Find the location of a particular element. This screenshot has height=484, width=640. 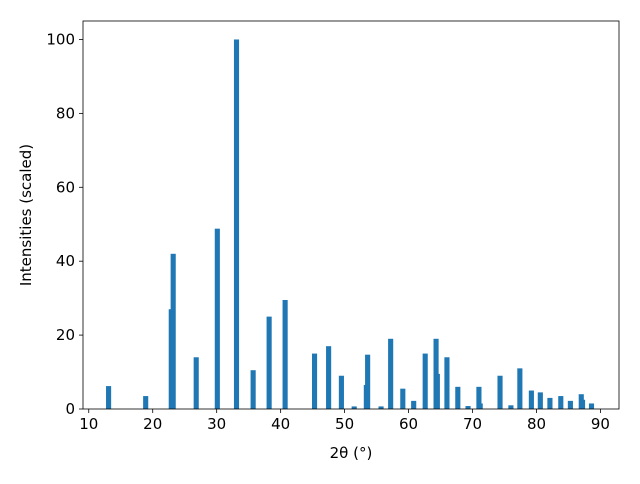

x-tick-label: 10 is located at coordinates (88, 424).